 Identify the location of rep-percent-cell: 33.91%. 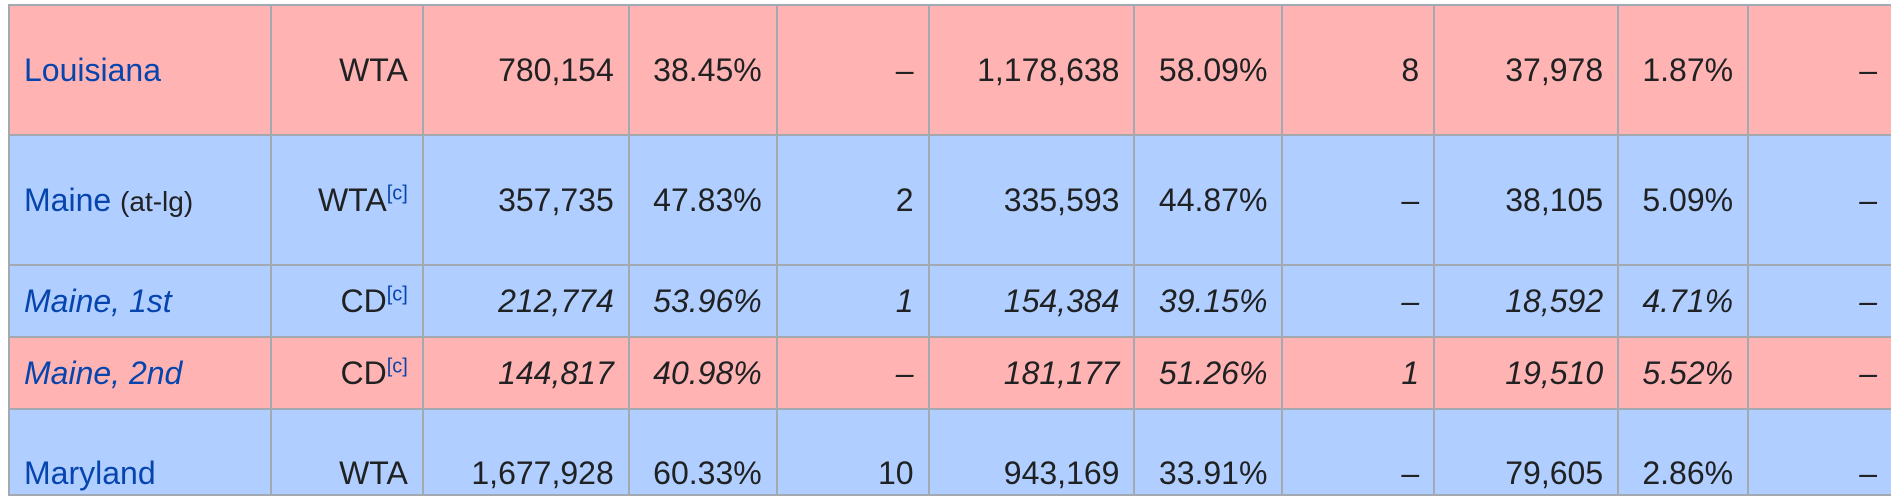
(1208, 452).